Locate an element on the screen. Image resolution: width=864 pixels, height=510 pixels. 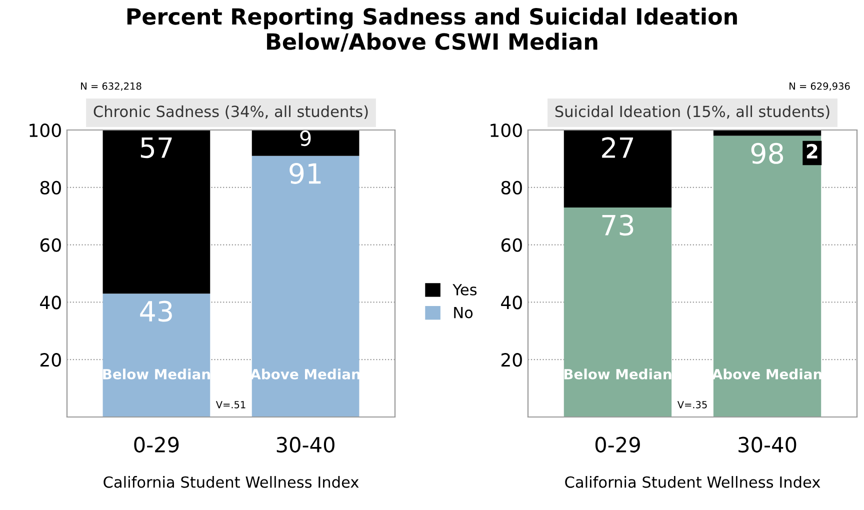
data-label: 91 is located at coordinates (305, 173).